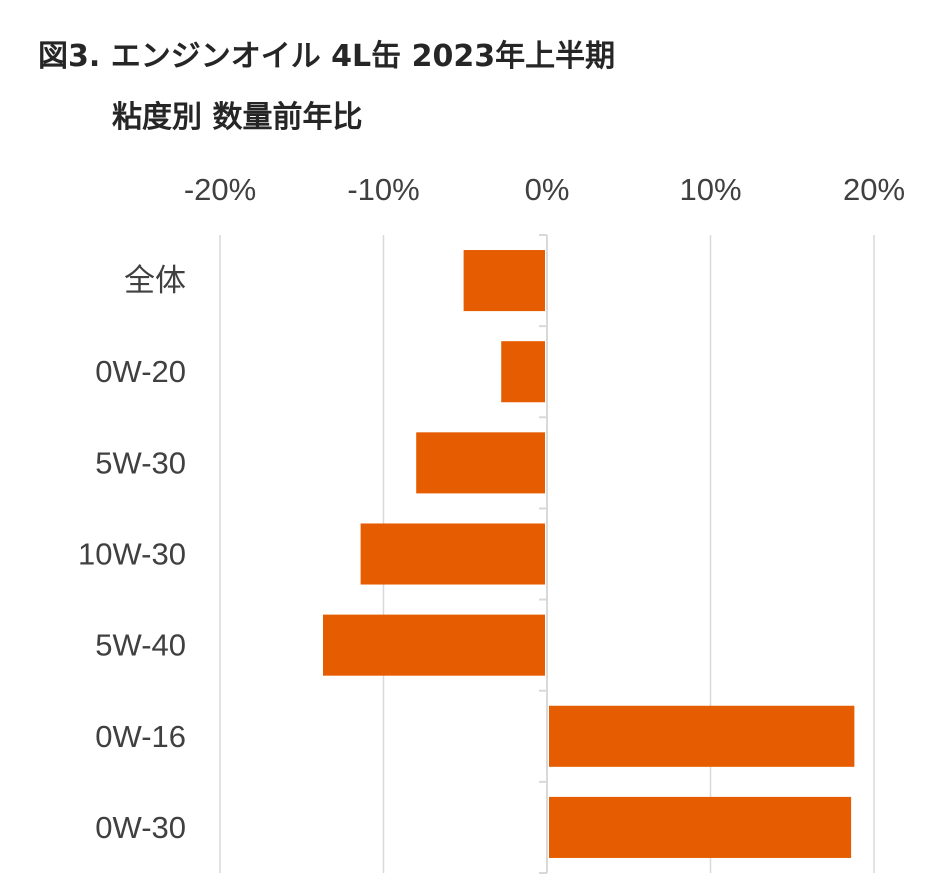  I want to click on category-label: 5W-40, so click(140, 645).